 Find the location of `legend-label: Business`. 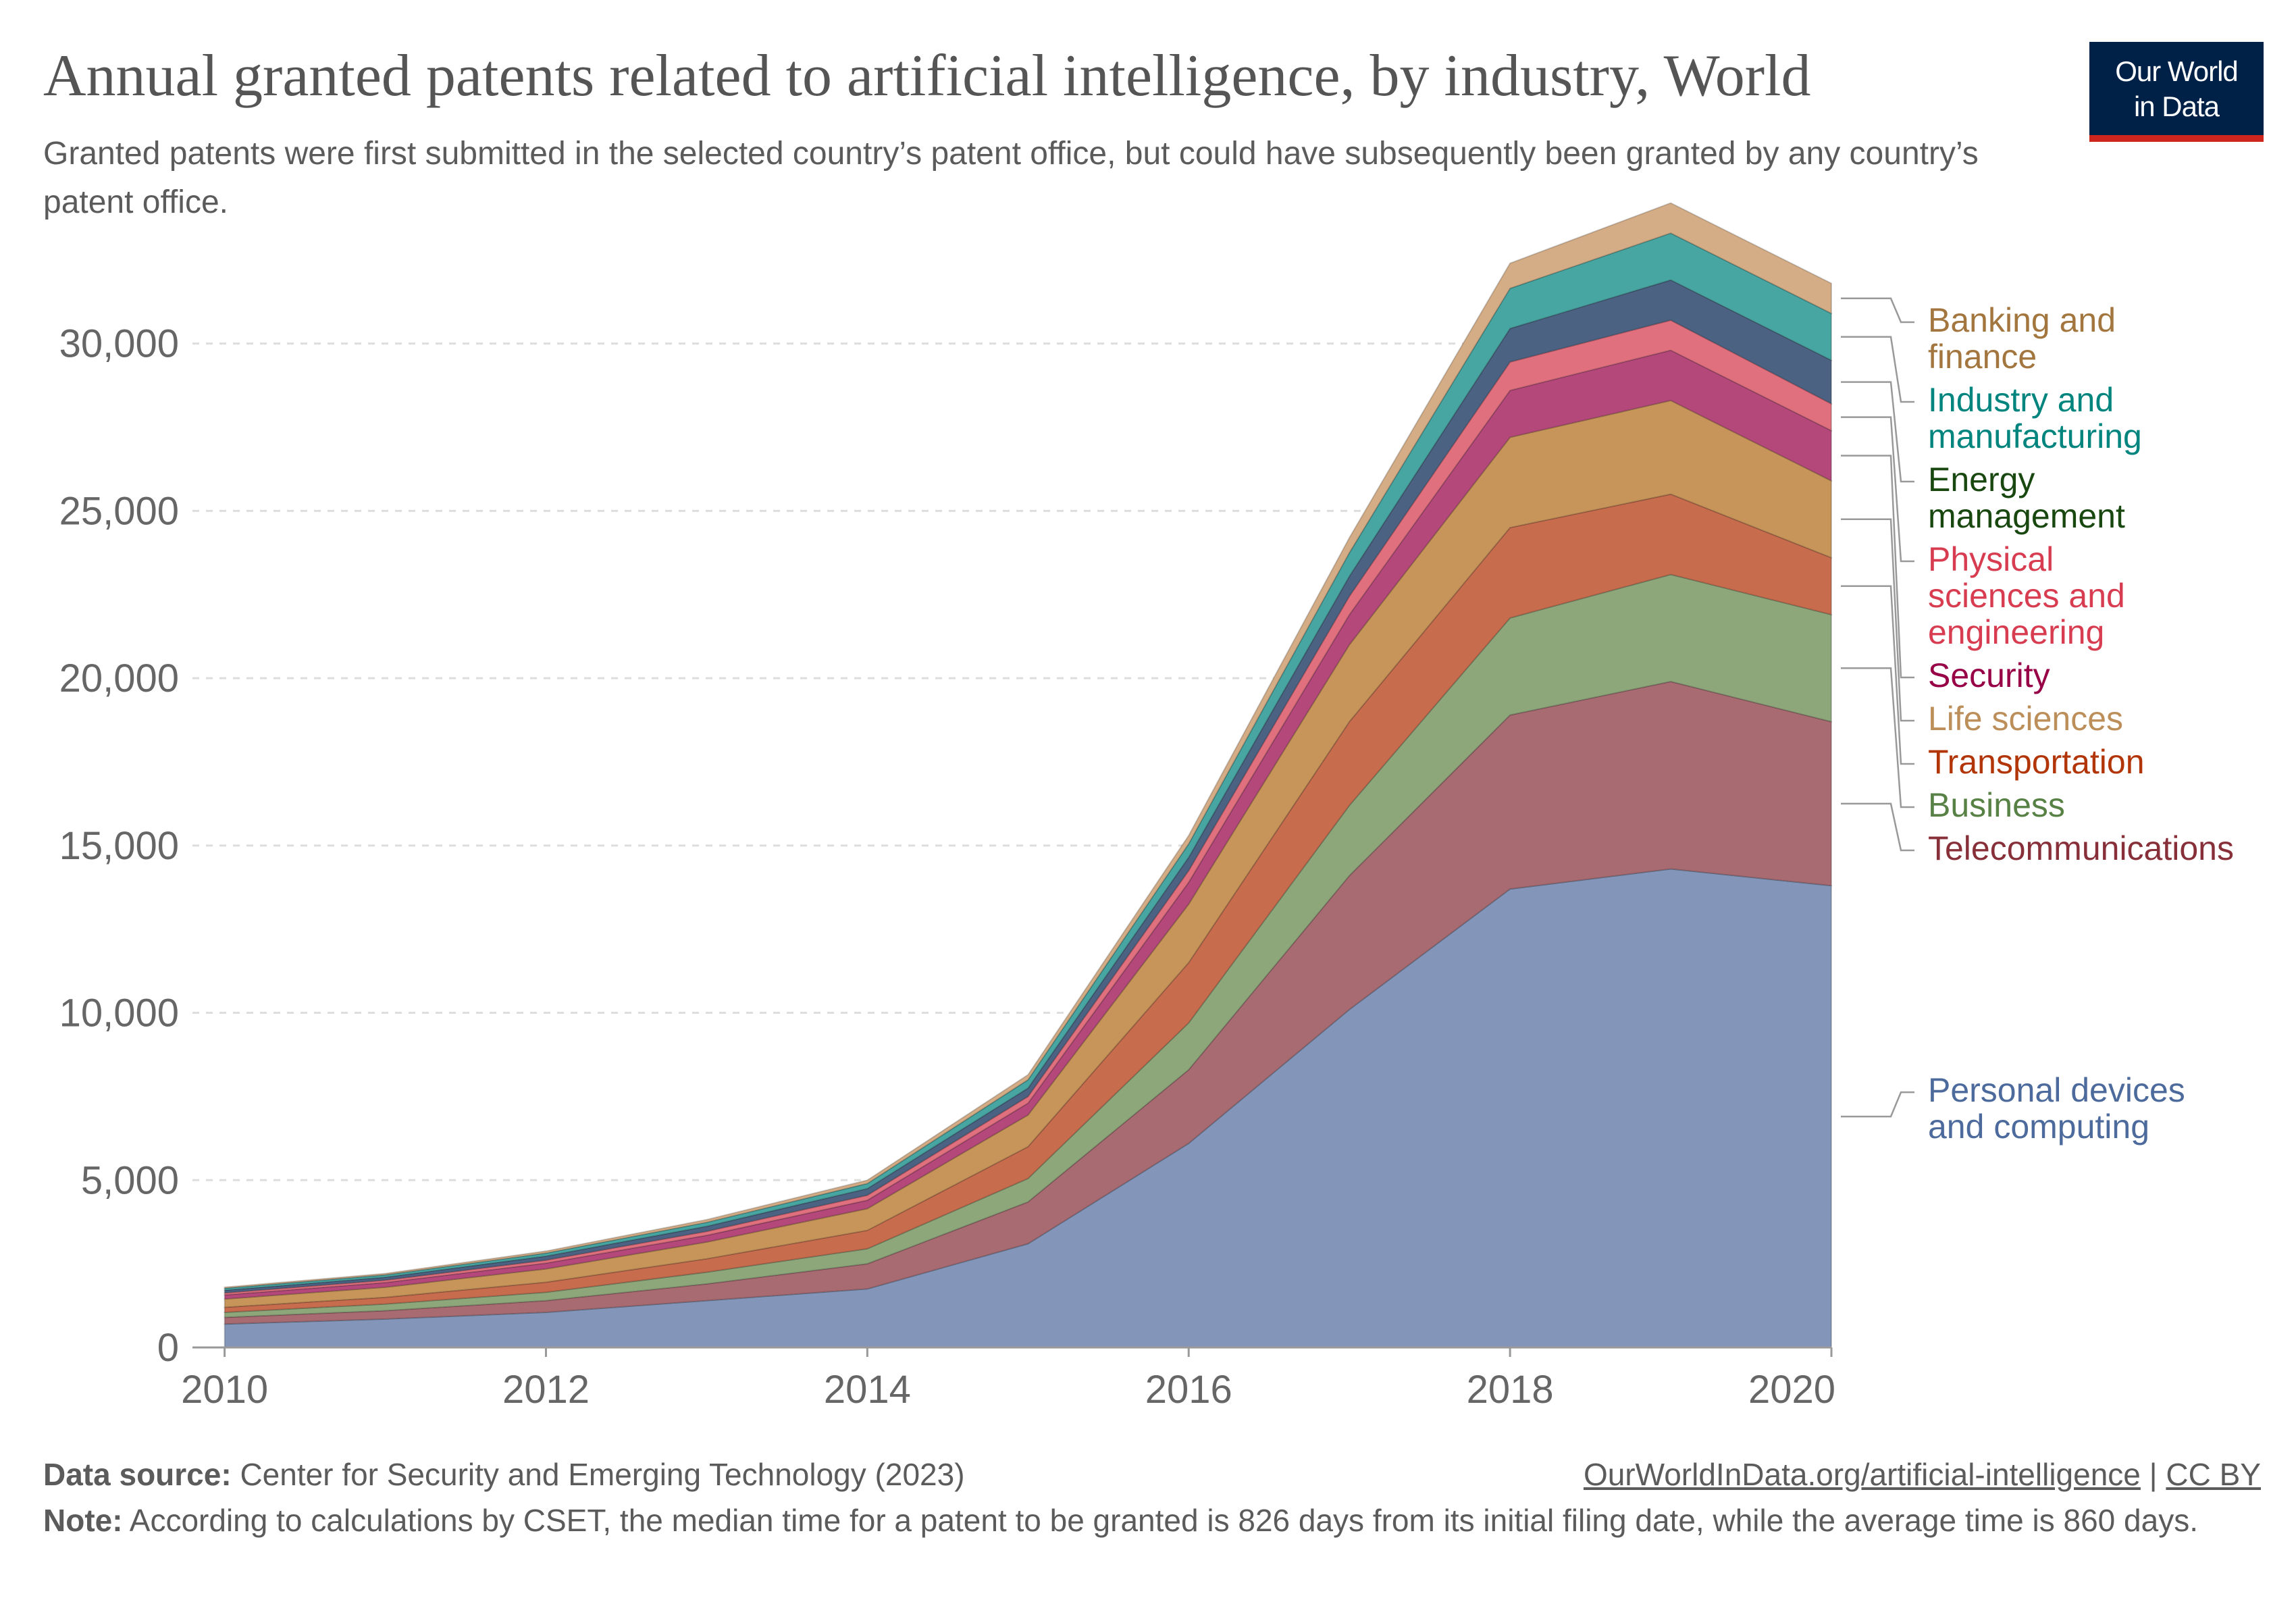

legend-label: Business is located at coordinates (1996, 805).